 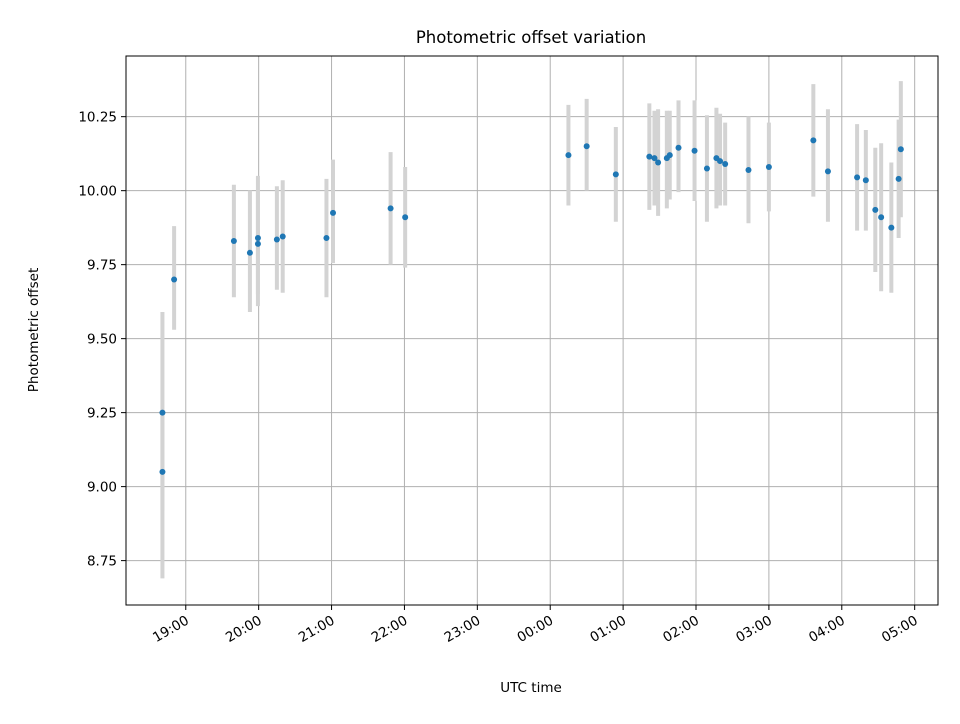 I want to click on x-axis-label: UTC time, so click(x=531, y=688).